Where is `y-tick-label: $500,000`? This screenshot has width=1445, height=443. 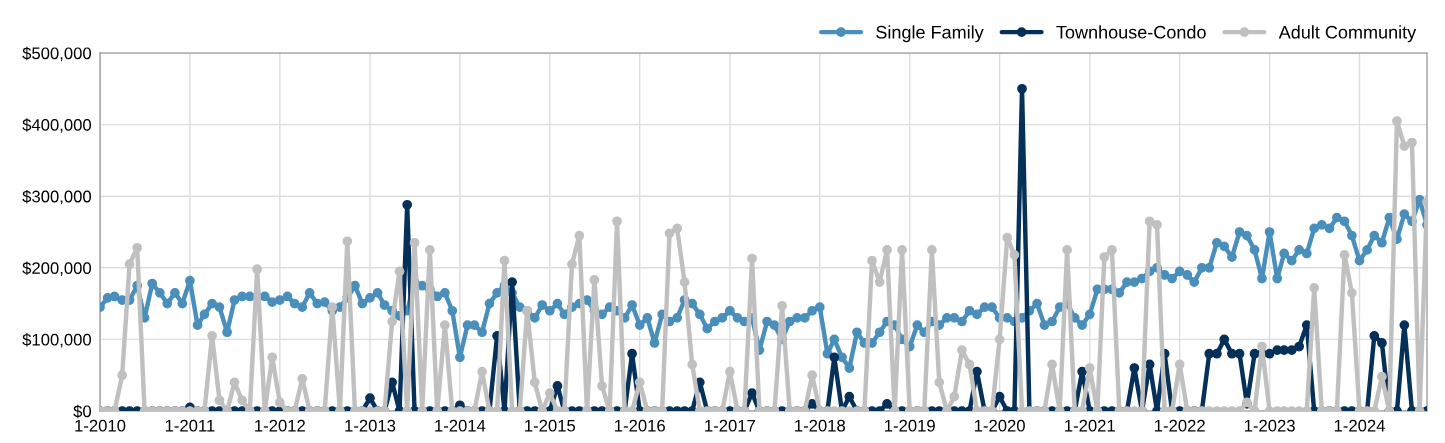
y-tick-label: $500,000 is located at coordinates (57, 54).